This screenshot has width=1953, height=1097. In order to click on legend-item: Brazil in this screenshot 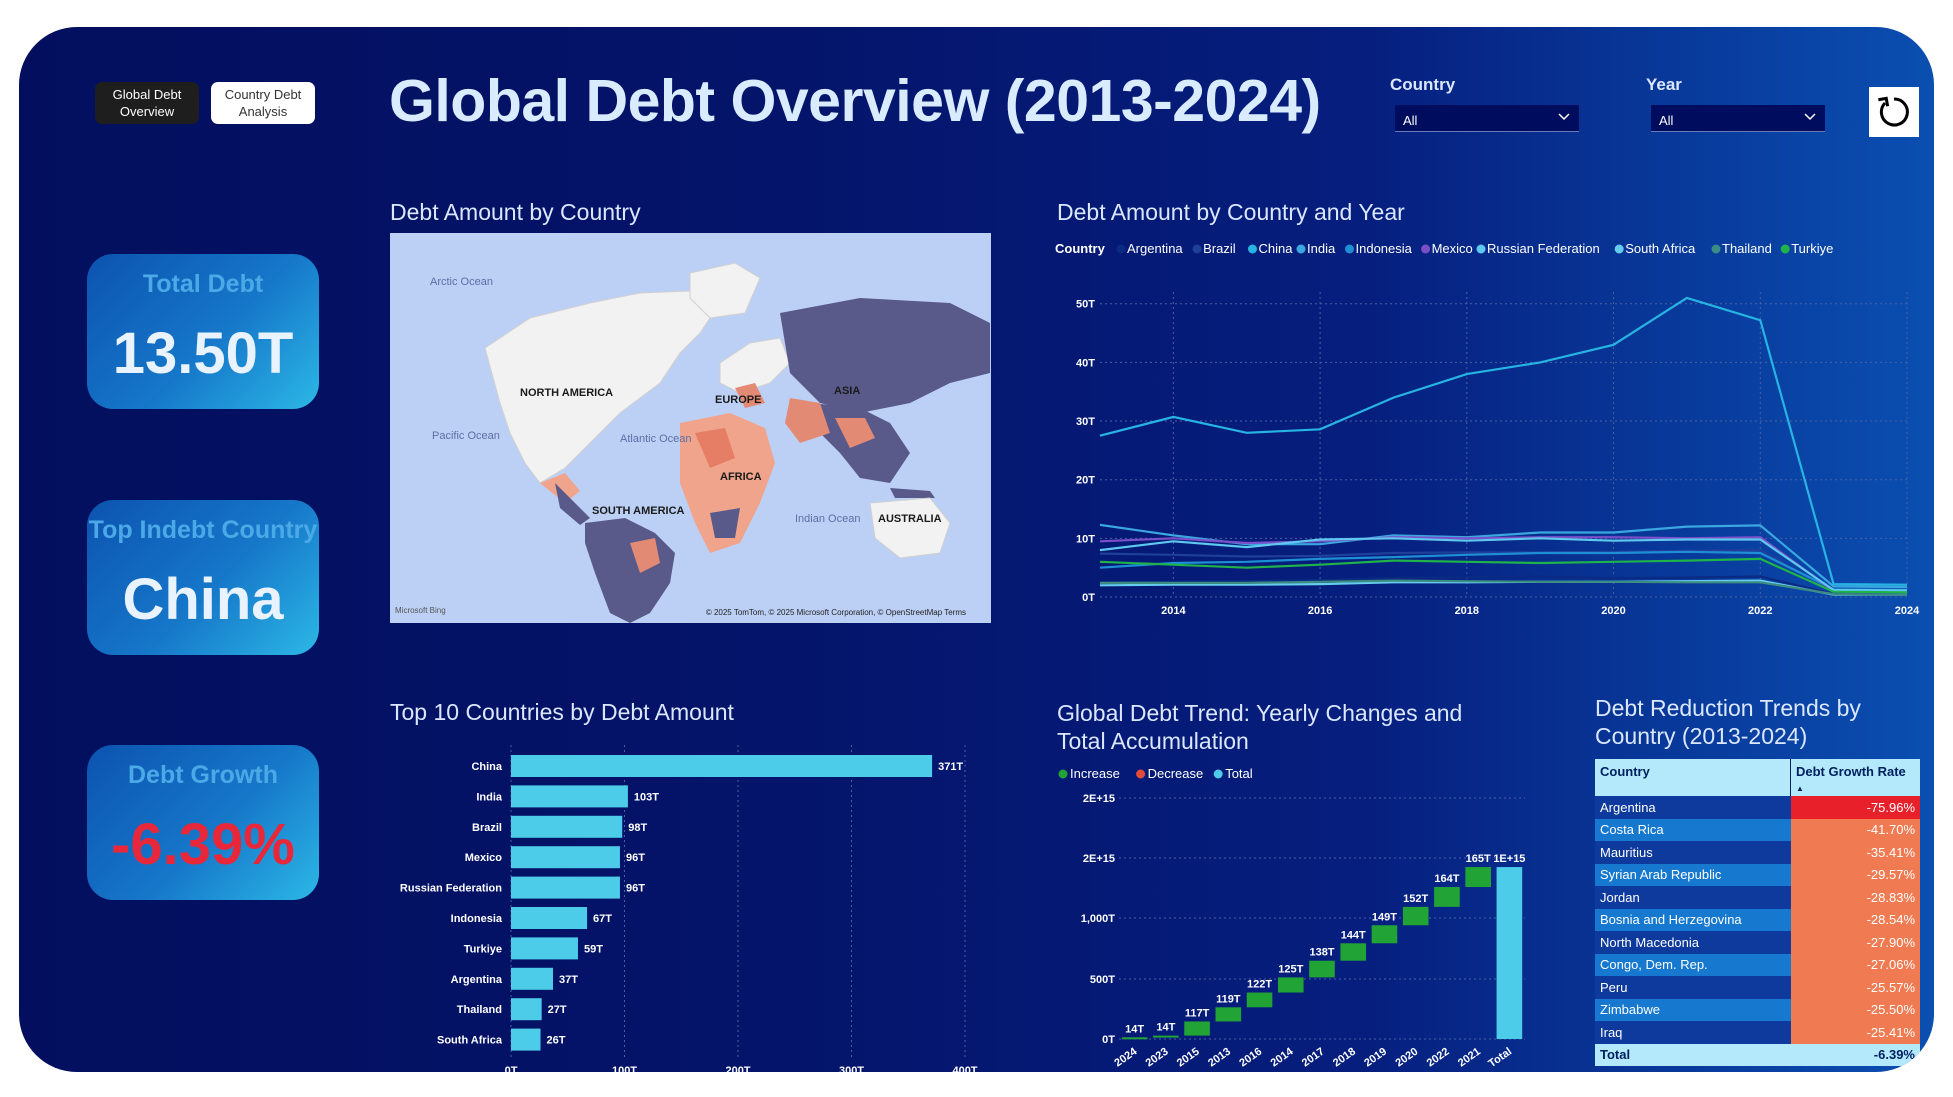, I will do `click(1219, 248)`.